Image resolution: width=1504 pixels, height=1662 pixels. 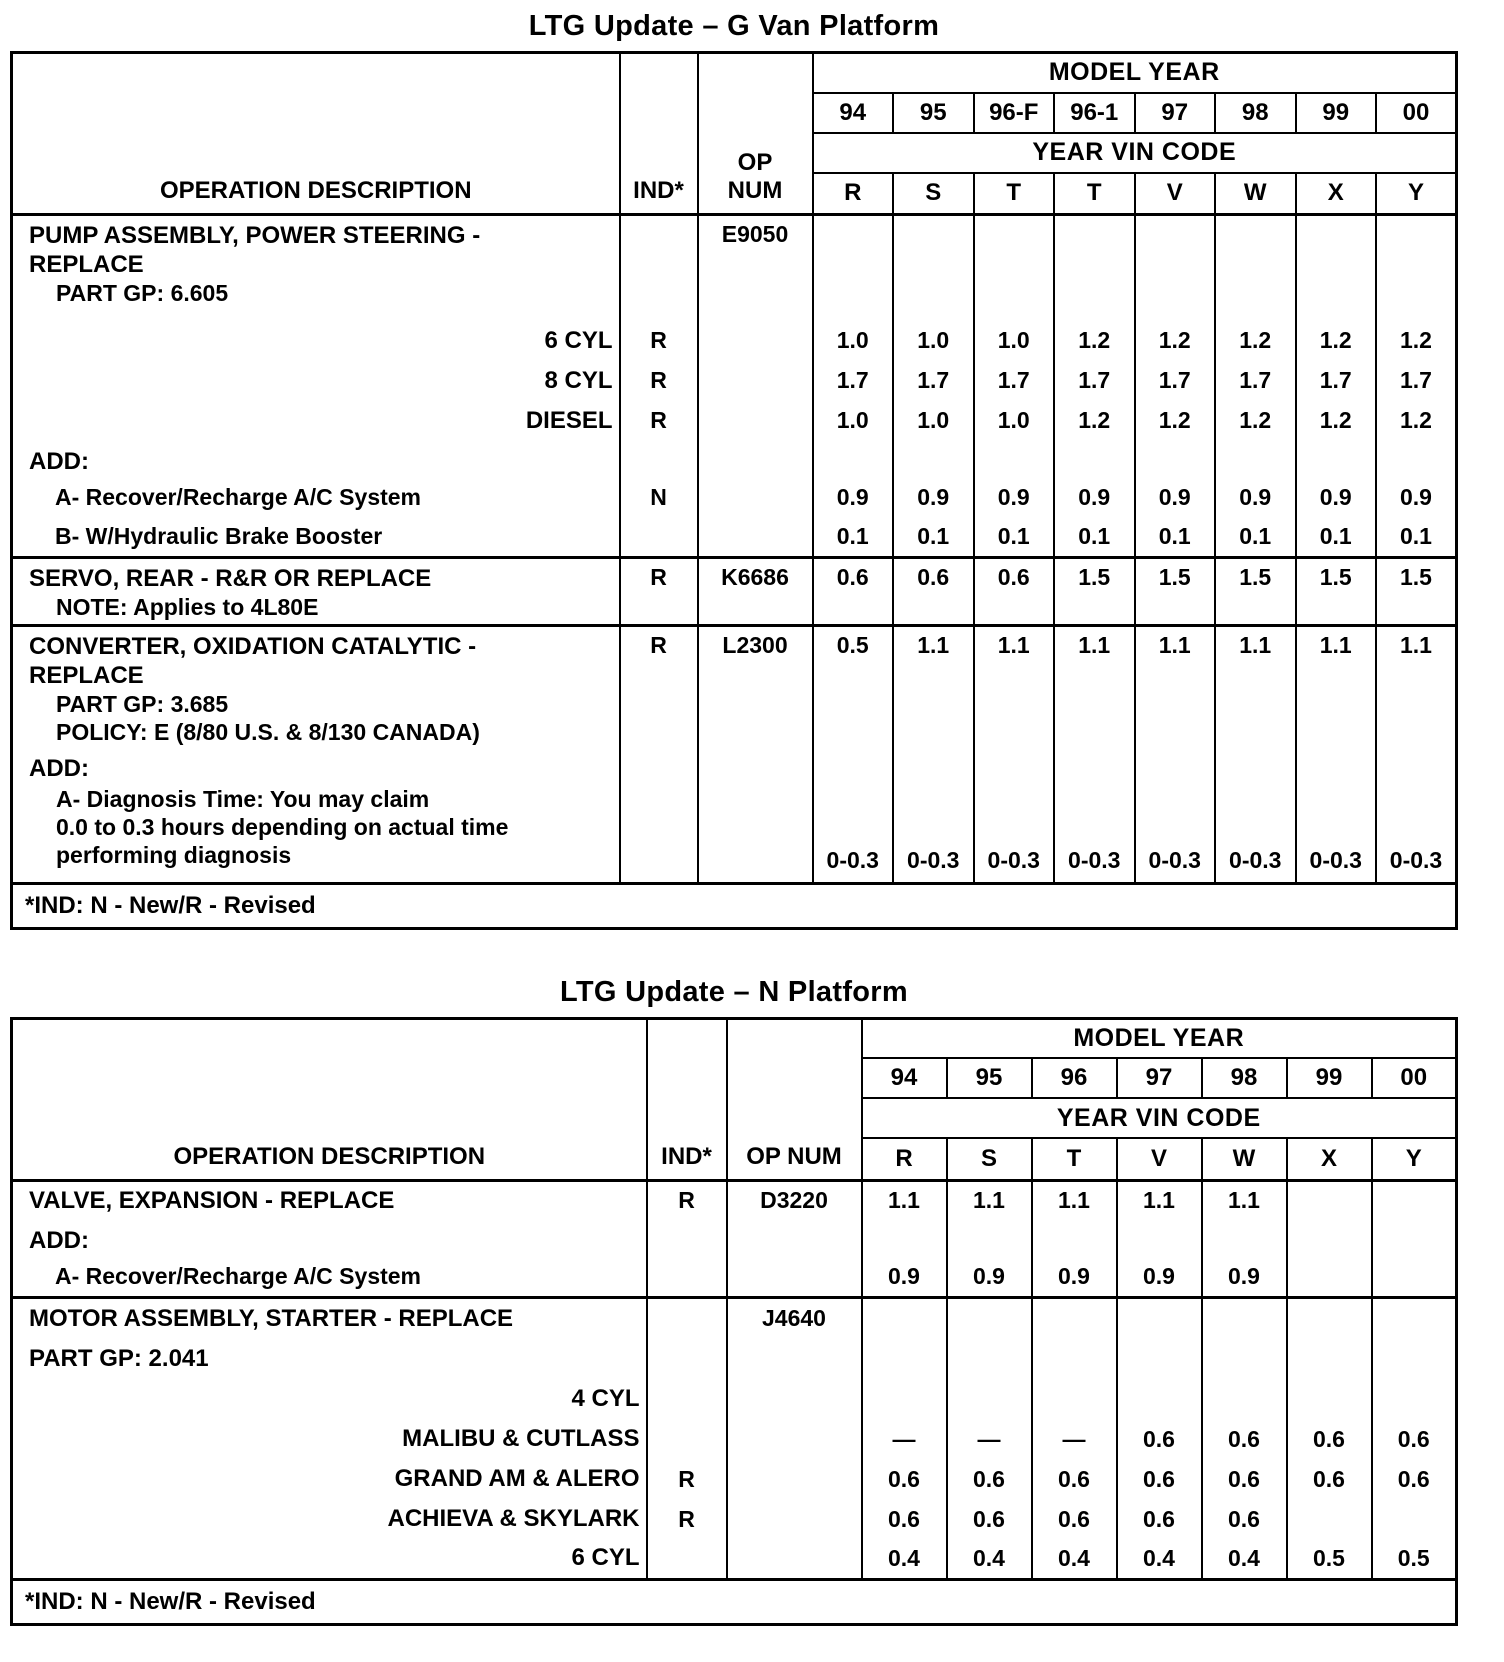 I want to click on year-header-cell: 97, so click(x=1159, y=1078).